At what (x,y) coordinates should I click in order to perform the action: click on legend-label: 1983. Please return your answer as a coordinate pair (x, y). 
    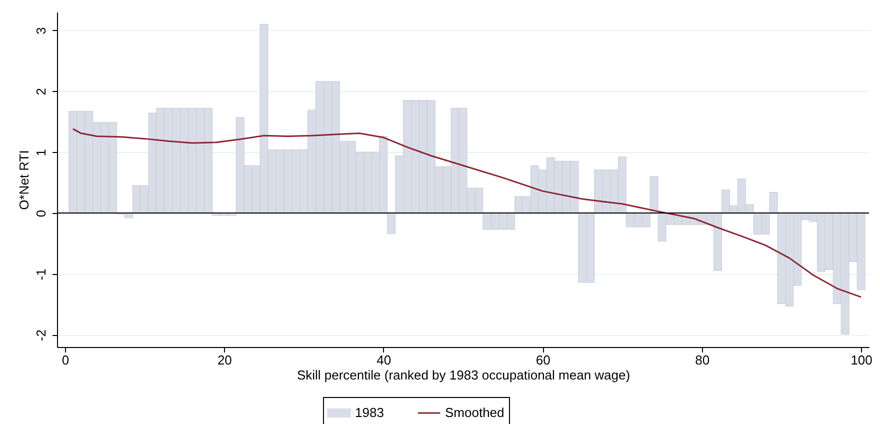
    Looking at the image, I should click on (369, 412).